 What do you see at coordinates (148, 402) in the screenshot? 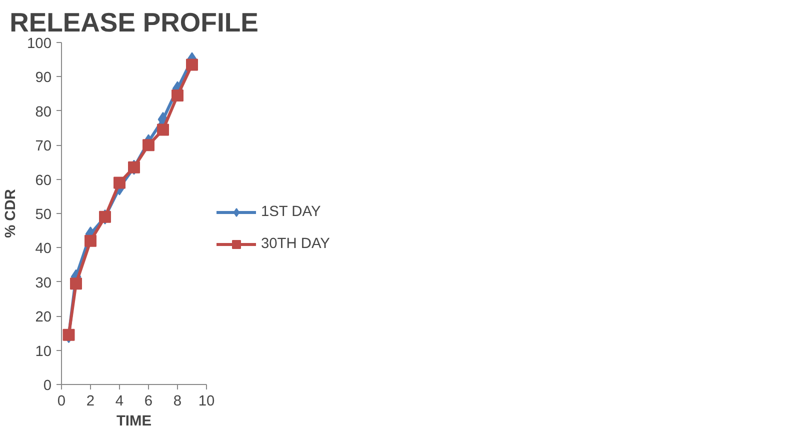
I see `x-tick-label: 6` at bounding box center [148, 402].